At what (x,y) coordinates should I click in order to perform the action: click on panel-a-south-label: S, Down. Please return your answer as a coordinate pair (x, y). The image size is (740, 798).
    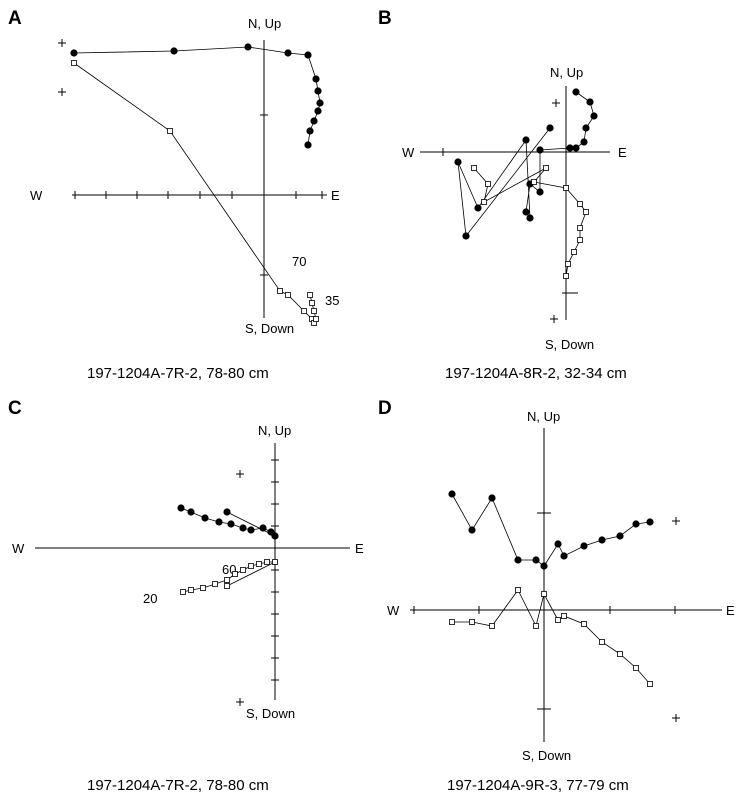
    Looking at the image, I should click on (269, 328).